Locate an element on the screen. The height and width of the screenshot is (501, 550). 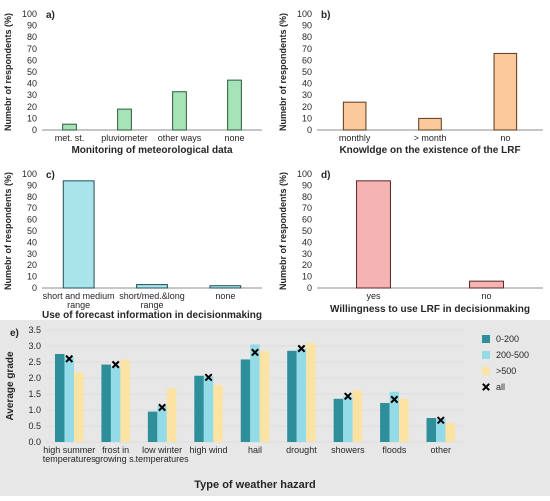
chart-e-ytick-label: 1.0 is located at coordinates (34, 410).